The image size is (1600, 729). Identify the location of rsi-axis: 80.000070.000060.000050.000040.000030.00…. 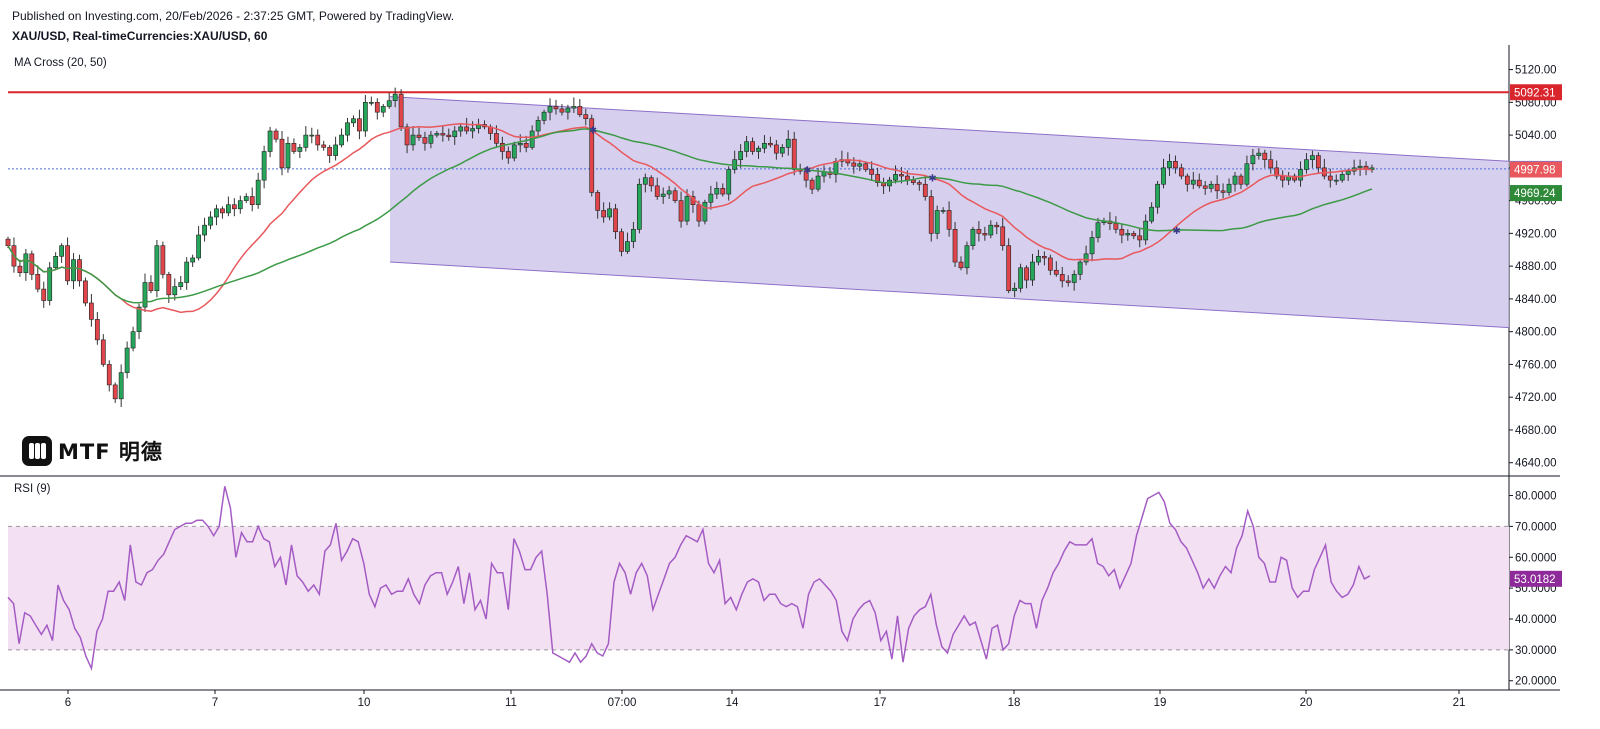
(1535, 589).